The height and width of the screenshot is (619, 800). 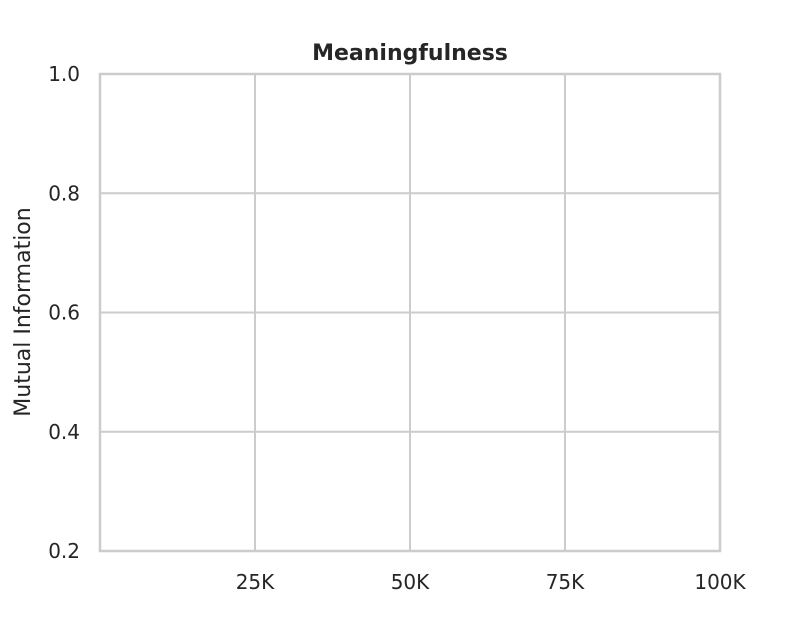 What do you see at coordinates (64, 551) in the screenshot?
I see `y-tick-label: 0.2` at bounding box center [64, 551].